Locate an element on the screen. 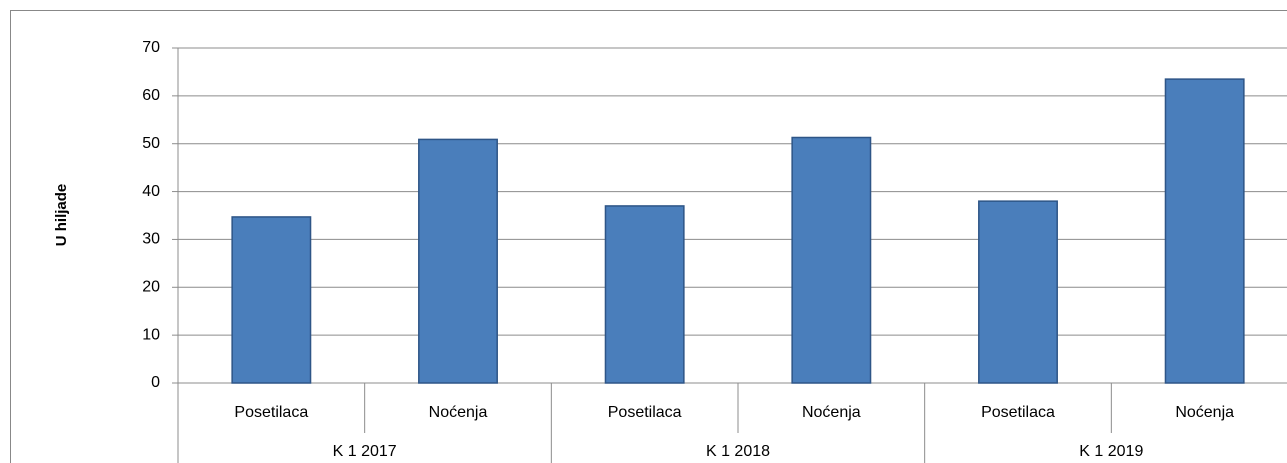 This screenshot has height=463, width=1287. y-tick-label: 40 is located at coordinates (151, 191).